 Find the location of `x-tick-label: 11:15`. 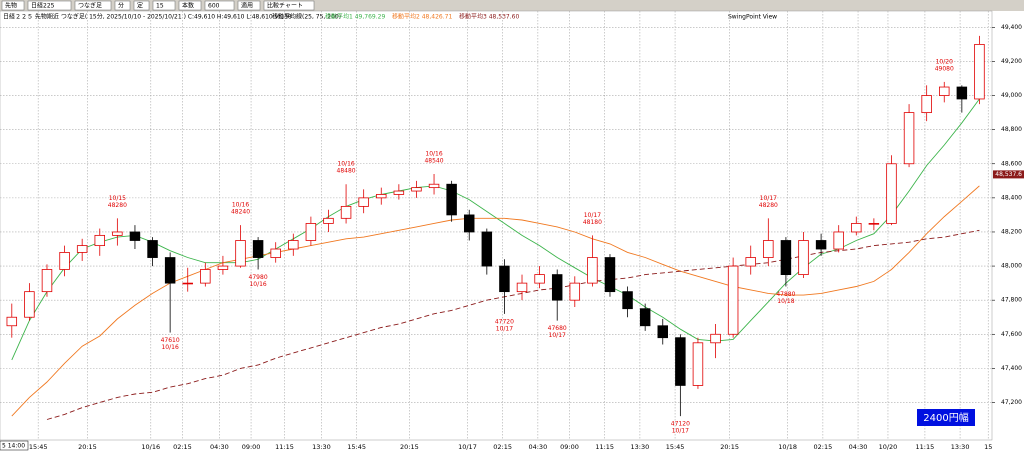

x-tick-label: 11:15 is located at coordinates (284, 447).